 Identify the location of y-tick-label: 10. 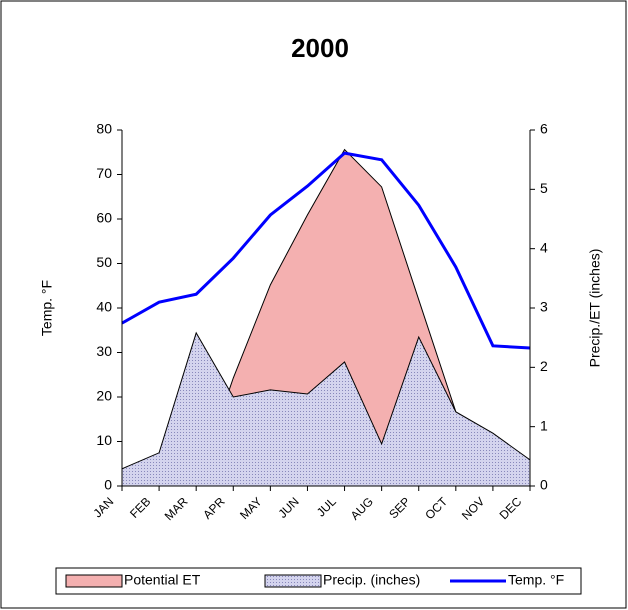
(104, 440).